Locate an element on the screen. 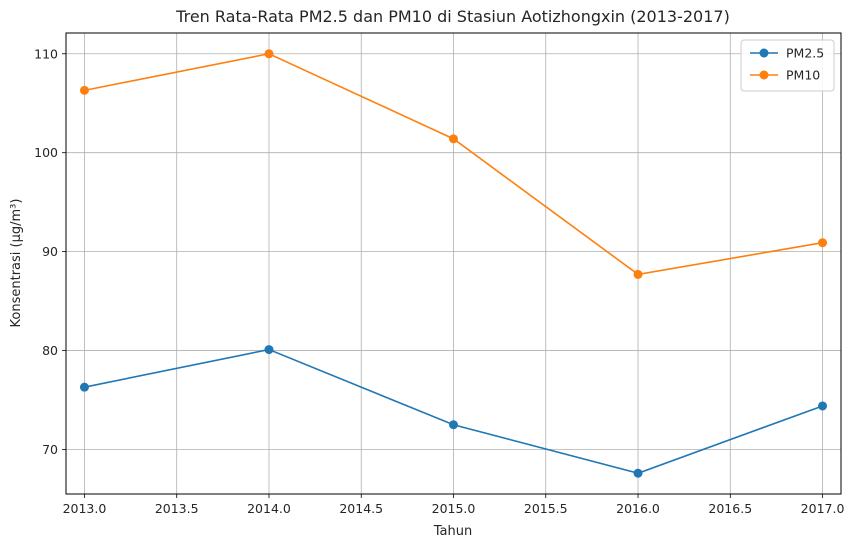 Image resolution: width=850 pixels, height=547 pixels. x-tick-label: 2013.5 is located at coordinates (177, 508).